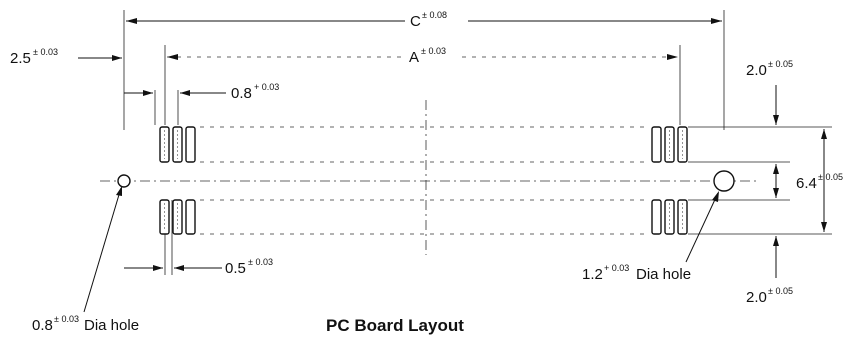 The image size is (862, 342). I want to click on dim-c-value: C, so click(415, 21).